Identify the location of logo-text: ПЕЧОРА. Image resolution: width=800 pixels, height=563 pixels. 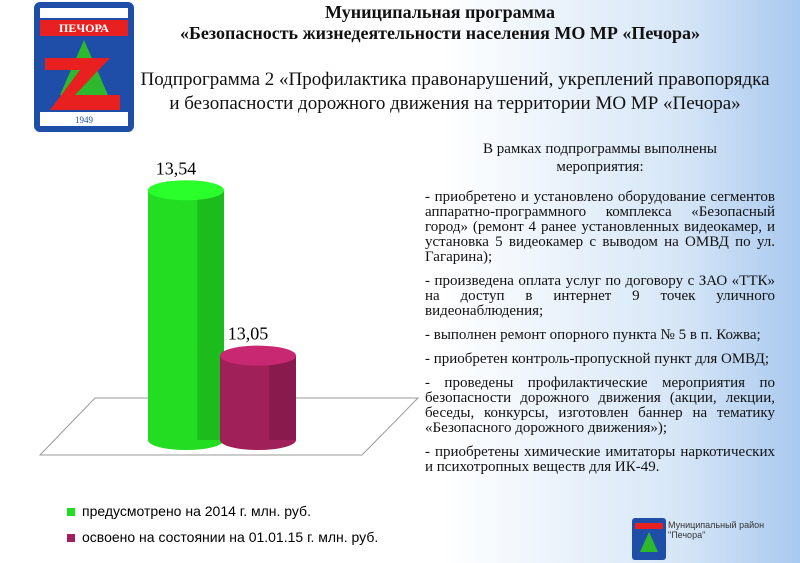
(84, 28).